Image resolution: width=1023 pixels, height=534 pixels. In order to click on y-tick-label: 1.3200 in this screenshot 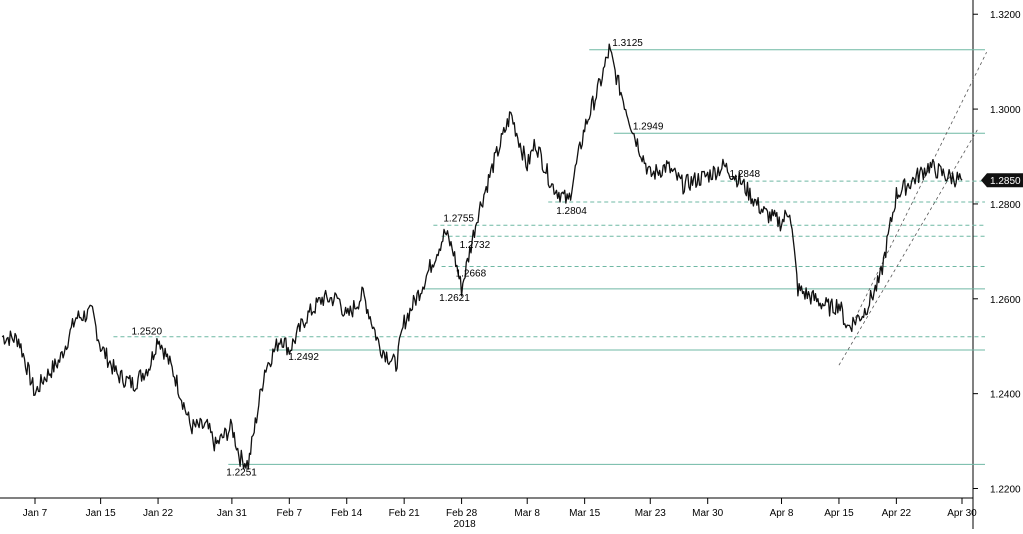, I will do `click(1005, 15)`.